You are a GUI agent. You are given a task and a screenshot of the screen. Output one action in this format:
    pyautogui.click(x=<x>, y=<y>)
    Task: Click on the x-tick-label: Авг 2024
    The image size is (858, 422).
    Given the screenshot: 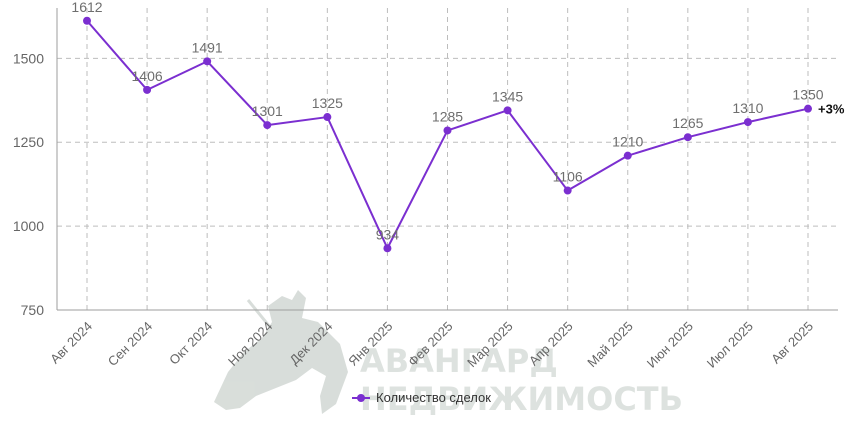 What is the action you would take?
    pyautogui.click(x=71, y=343)
    